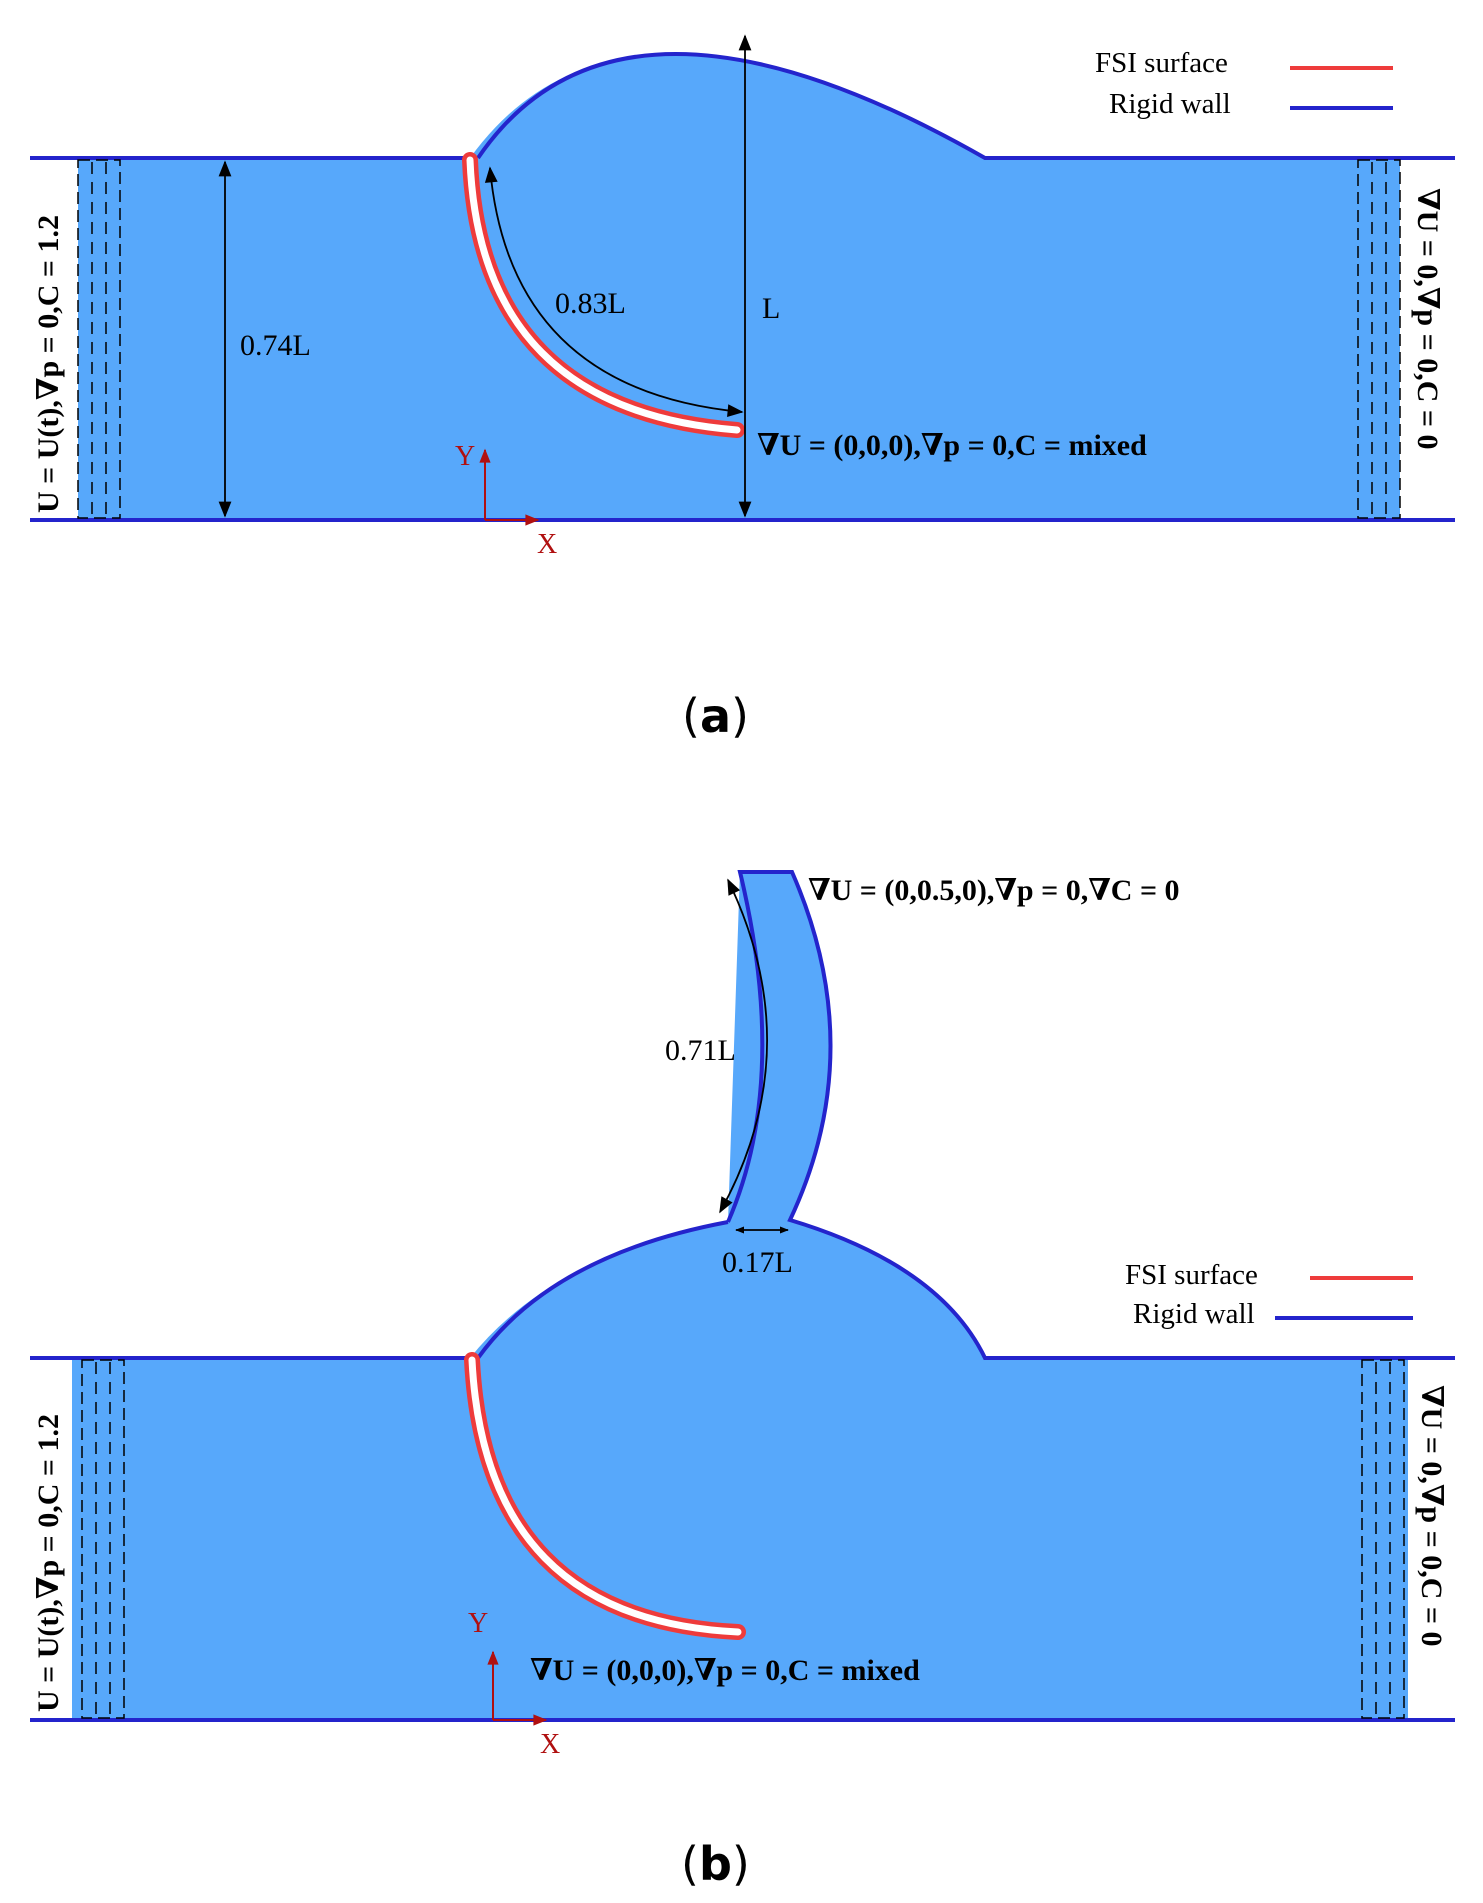 The width and height of the screenshot is (1483, 1903). I want to click on panel-a-sinus-wall, so click(965, 106).